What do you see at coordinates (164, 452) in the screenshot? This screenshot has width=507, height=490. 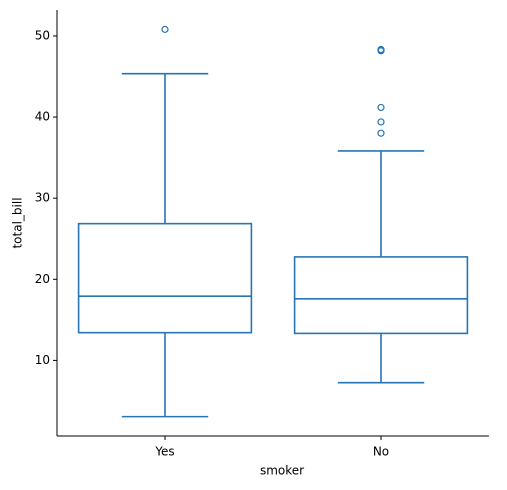 I see `x-tick-label: Yes` at bounding box center [164, 452].